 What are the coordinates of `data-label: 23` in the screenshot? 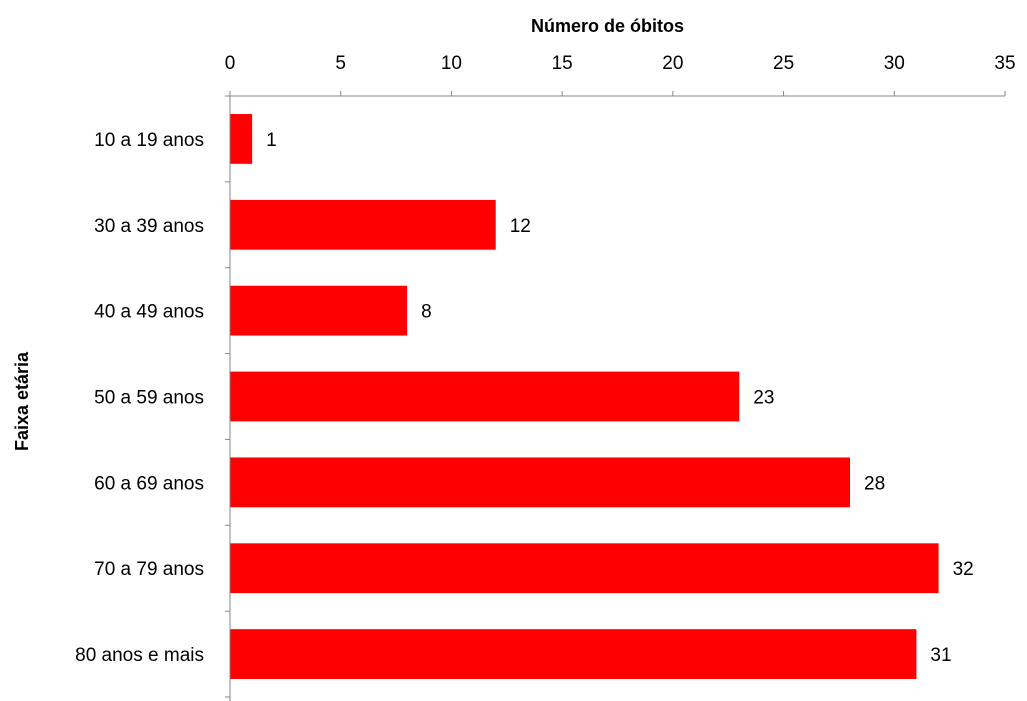 It's located at (763, 398).